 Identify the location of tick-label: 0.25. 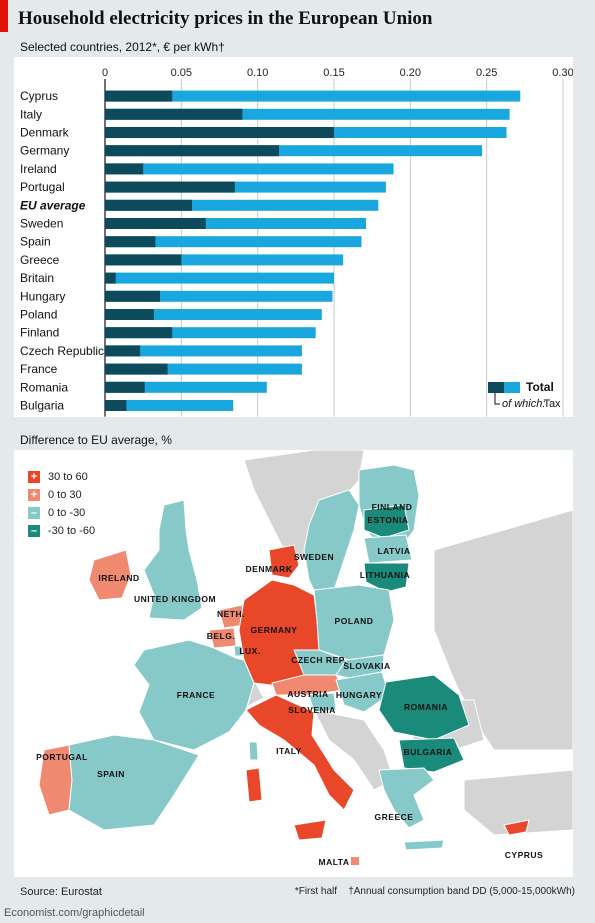
(486, 73).